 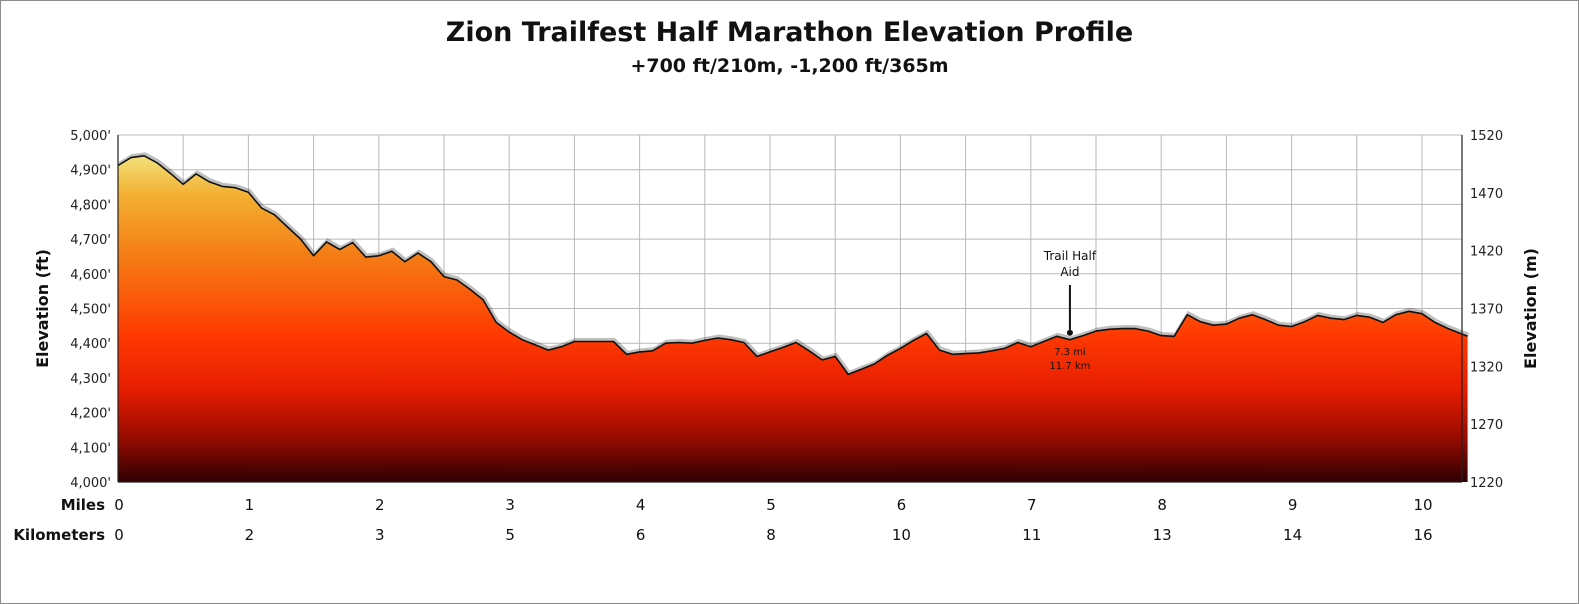 I want to click on y-tick-label-right: 1320, so click(x=1486, y=367).